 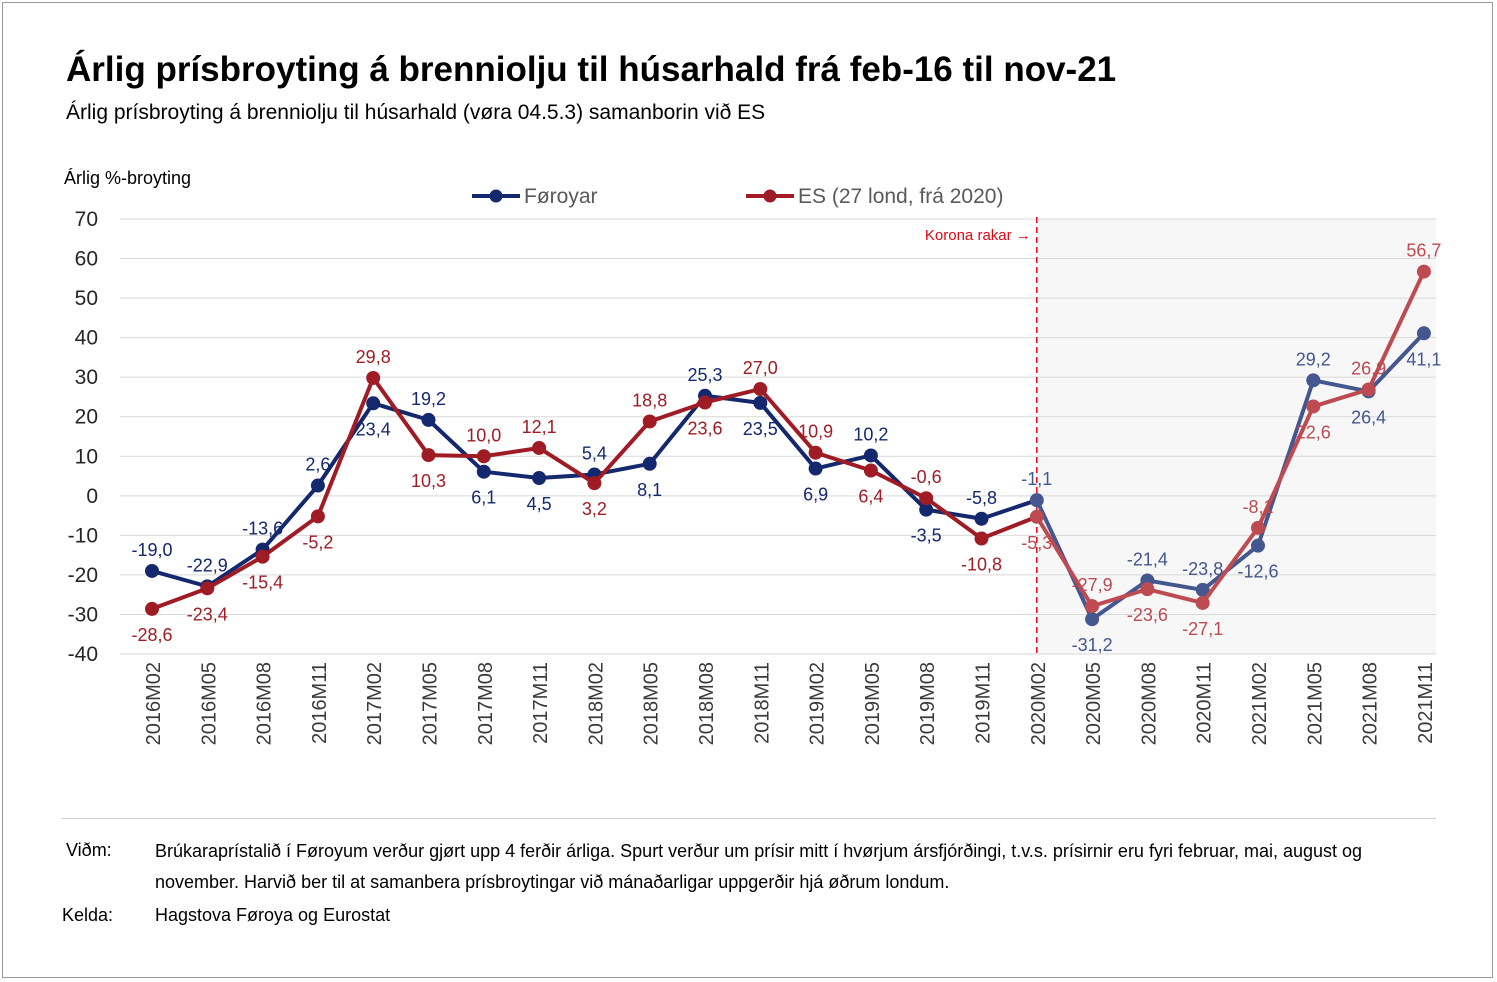 I want to click on data-label: -10,8, so click(x=981, y=565).